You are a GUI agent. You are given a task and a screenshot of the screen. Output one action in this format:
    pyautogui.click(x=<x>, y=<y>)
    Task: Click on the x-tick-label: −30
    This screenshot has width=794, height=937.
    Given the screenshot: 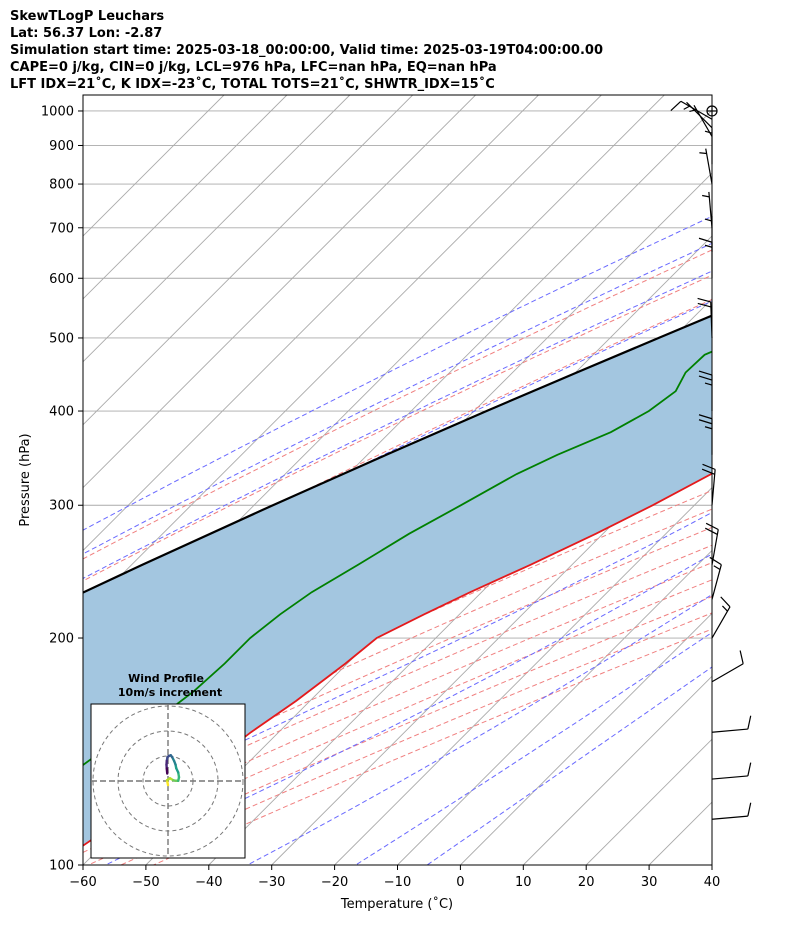 What is the action you would take?
    pyautogui.click(x=271, y=882)
    